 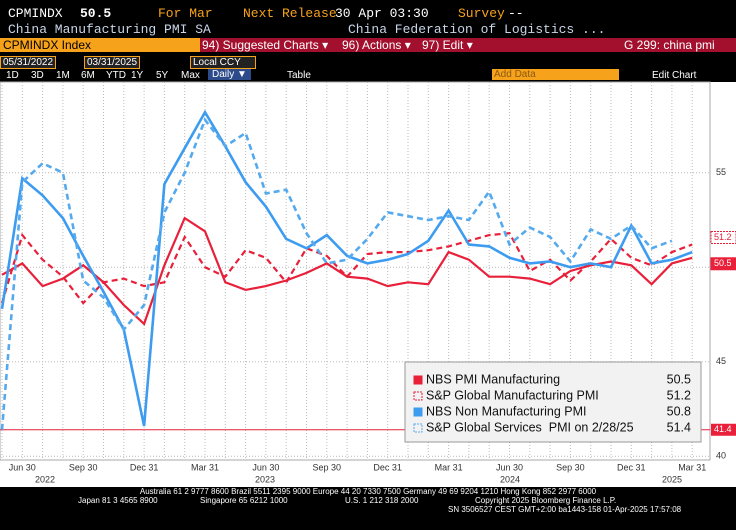 I want to click on footer-line: Japan 81 3 4565 8900, so click(x=118, y=500).